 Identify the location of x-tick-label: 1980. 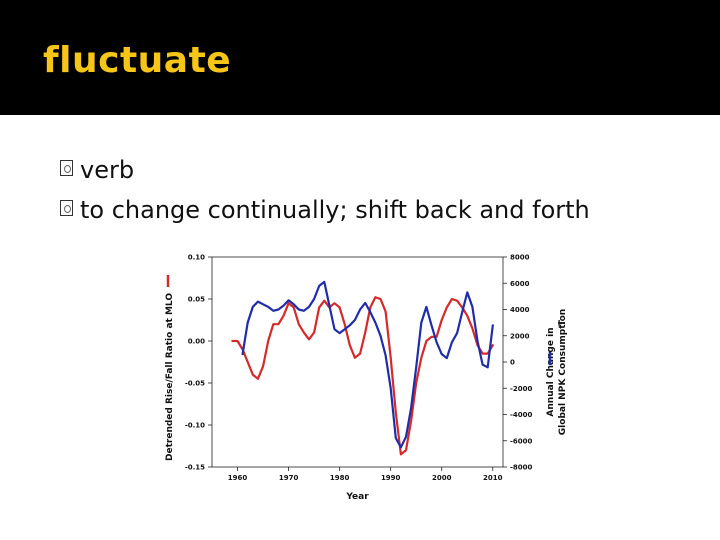
(340, 478).